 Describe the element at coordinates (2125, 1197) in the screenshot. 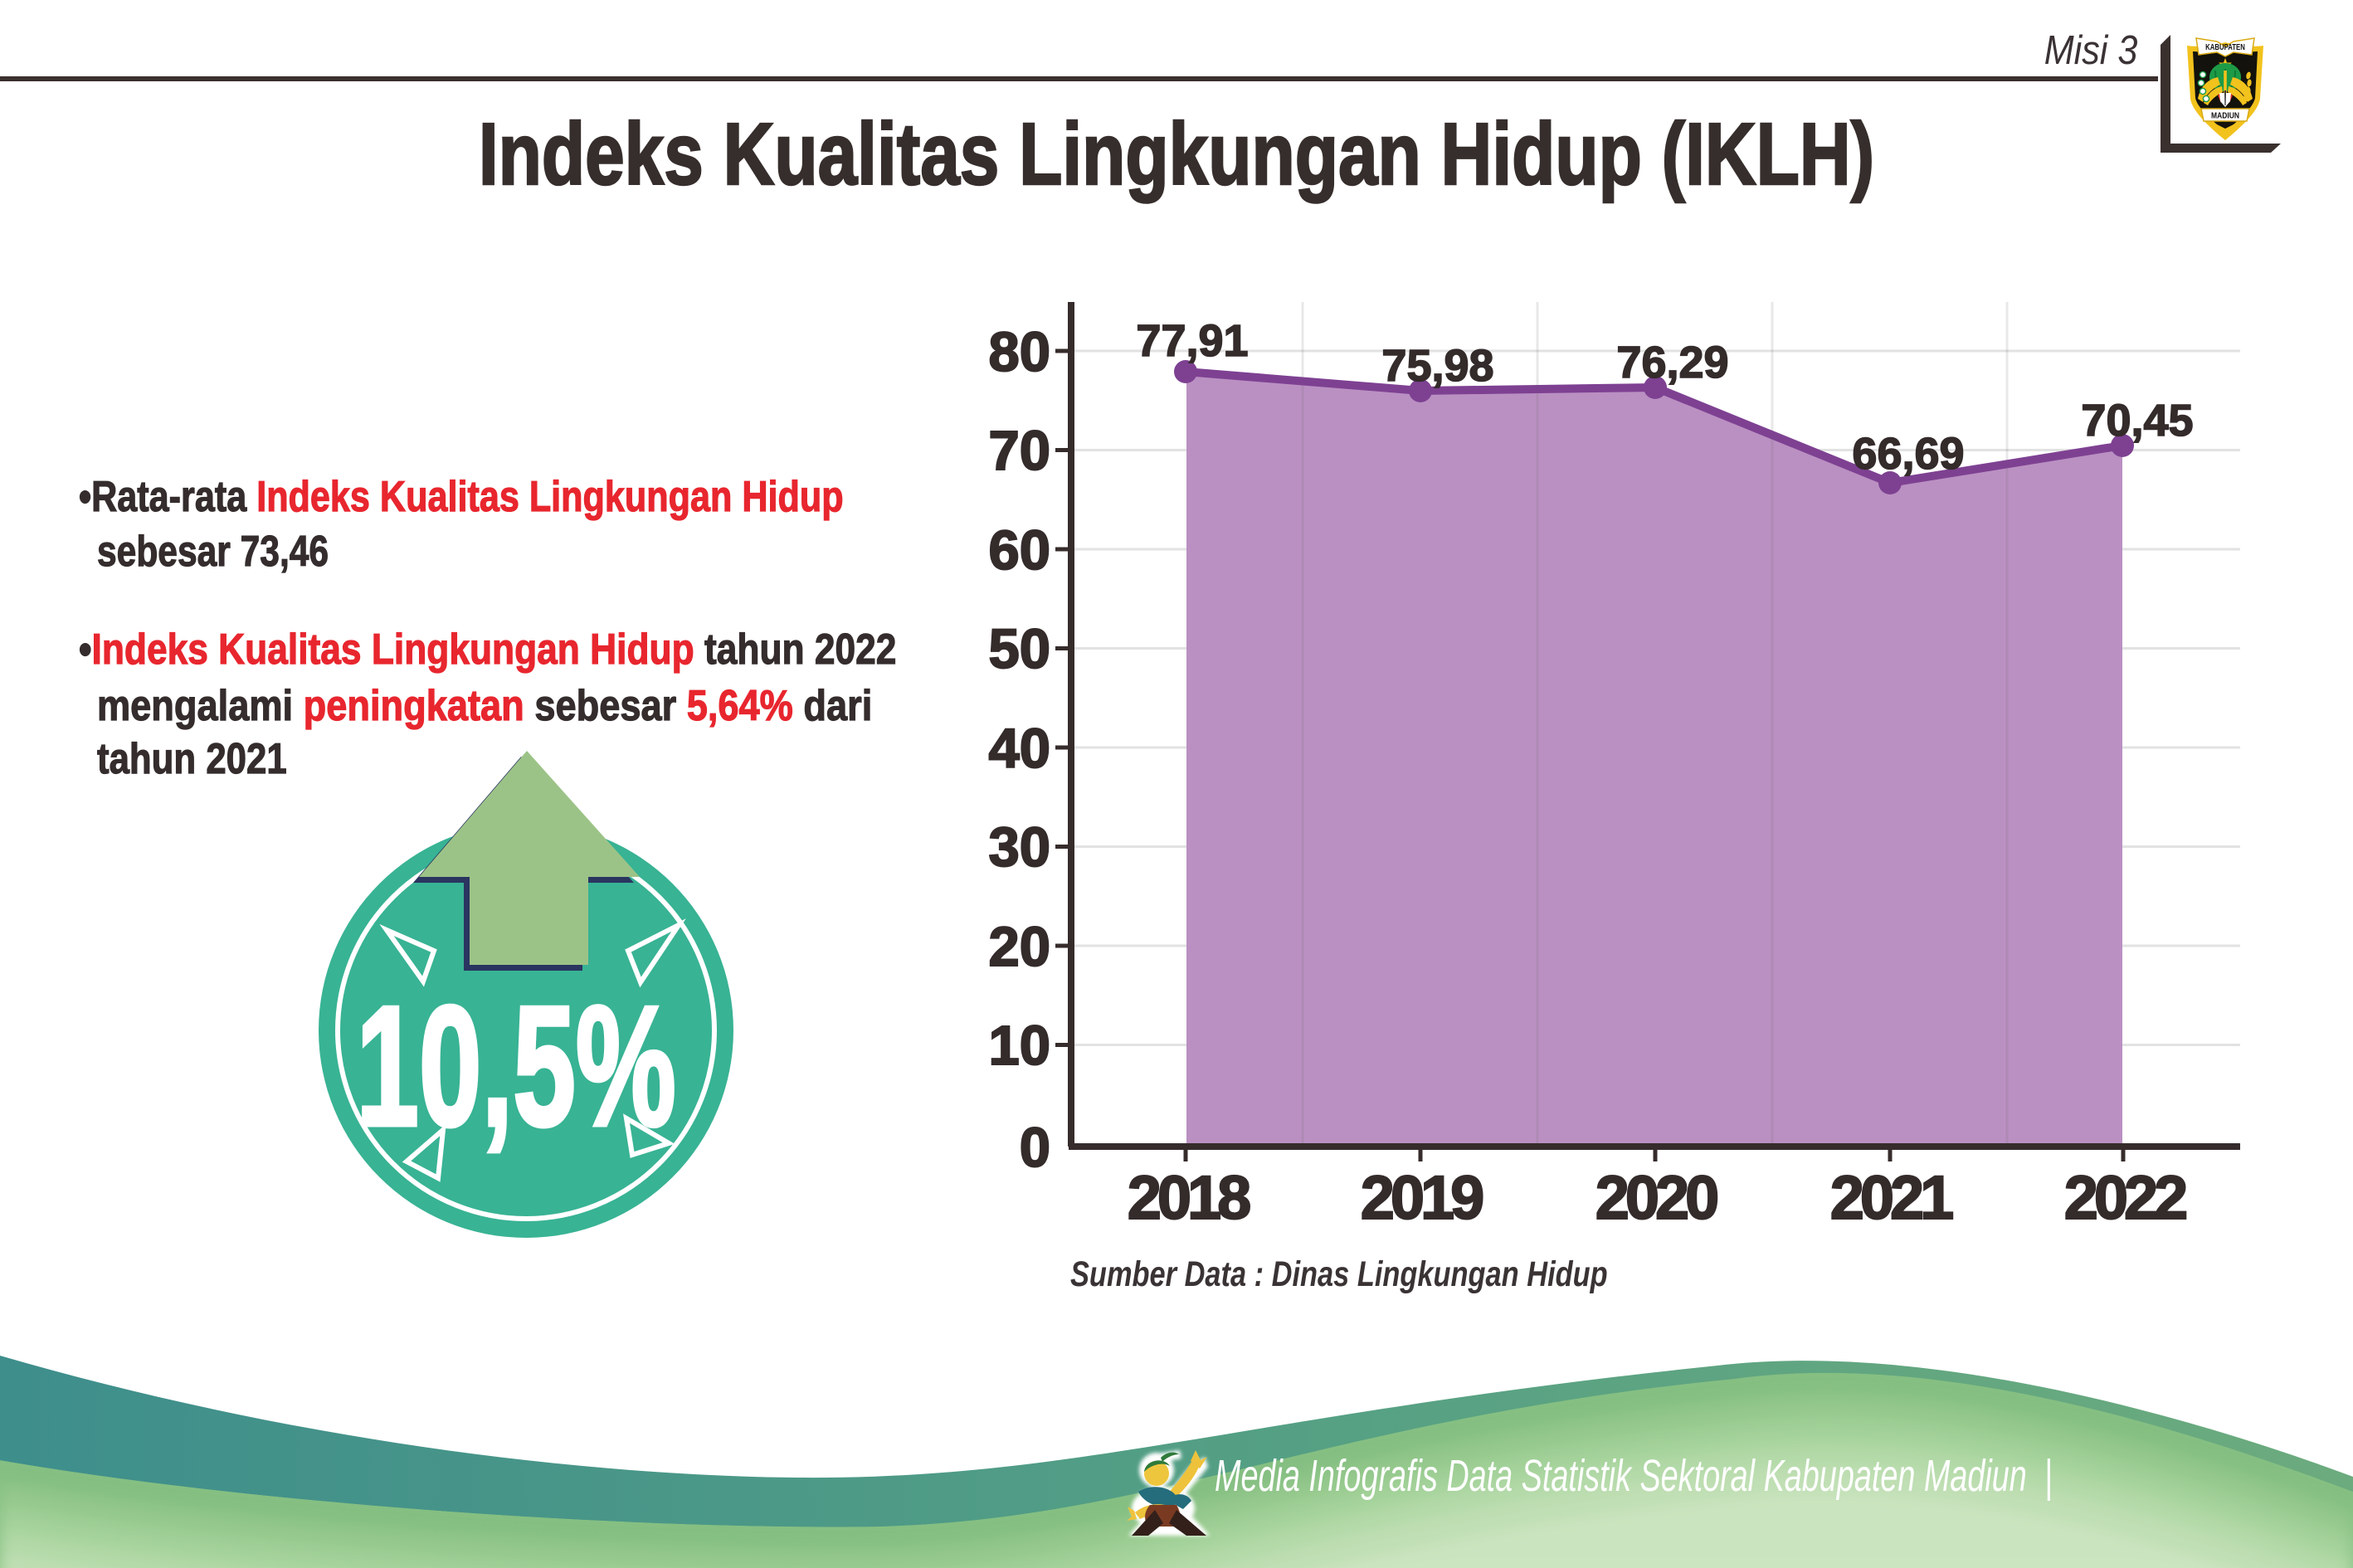

I see `svg-text: 2022` at that location.